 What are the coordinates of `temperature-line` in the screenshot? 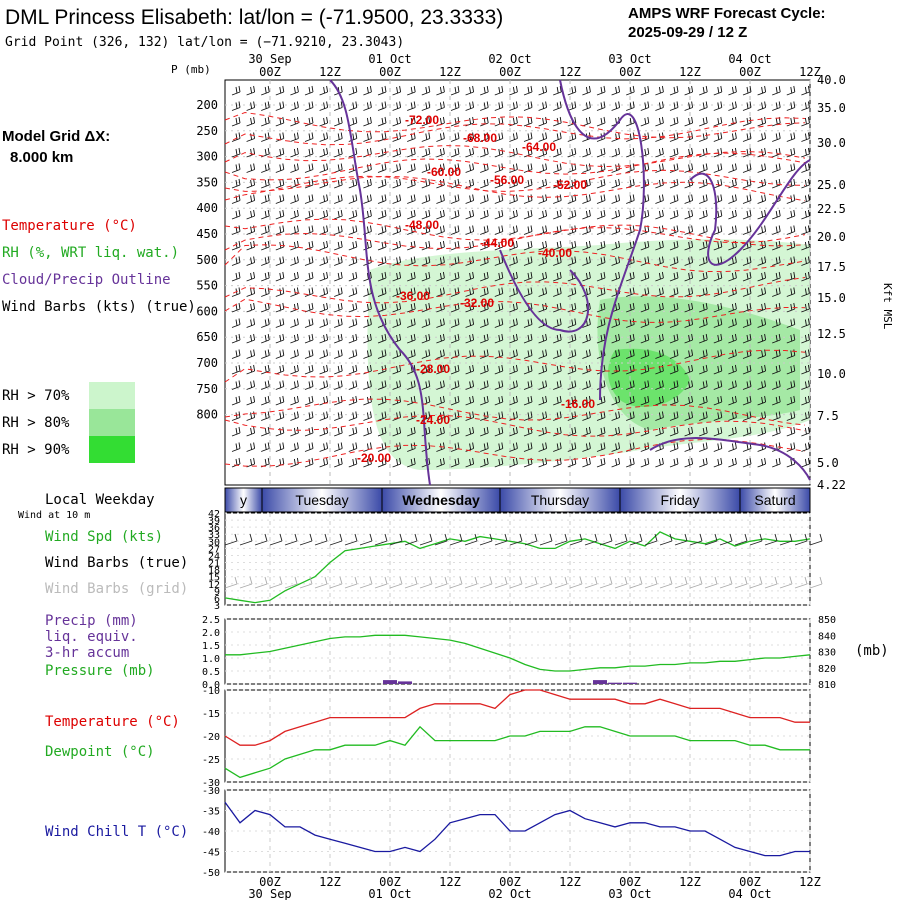 It's located at (517, 717).